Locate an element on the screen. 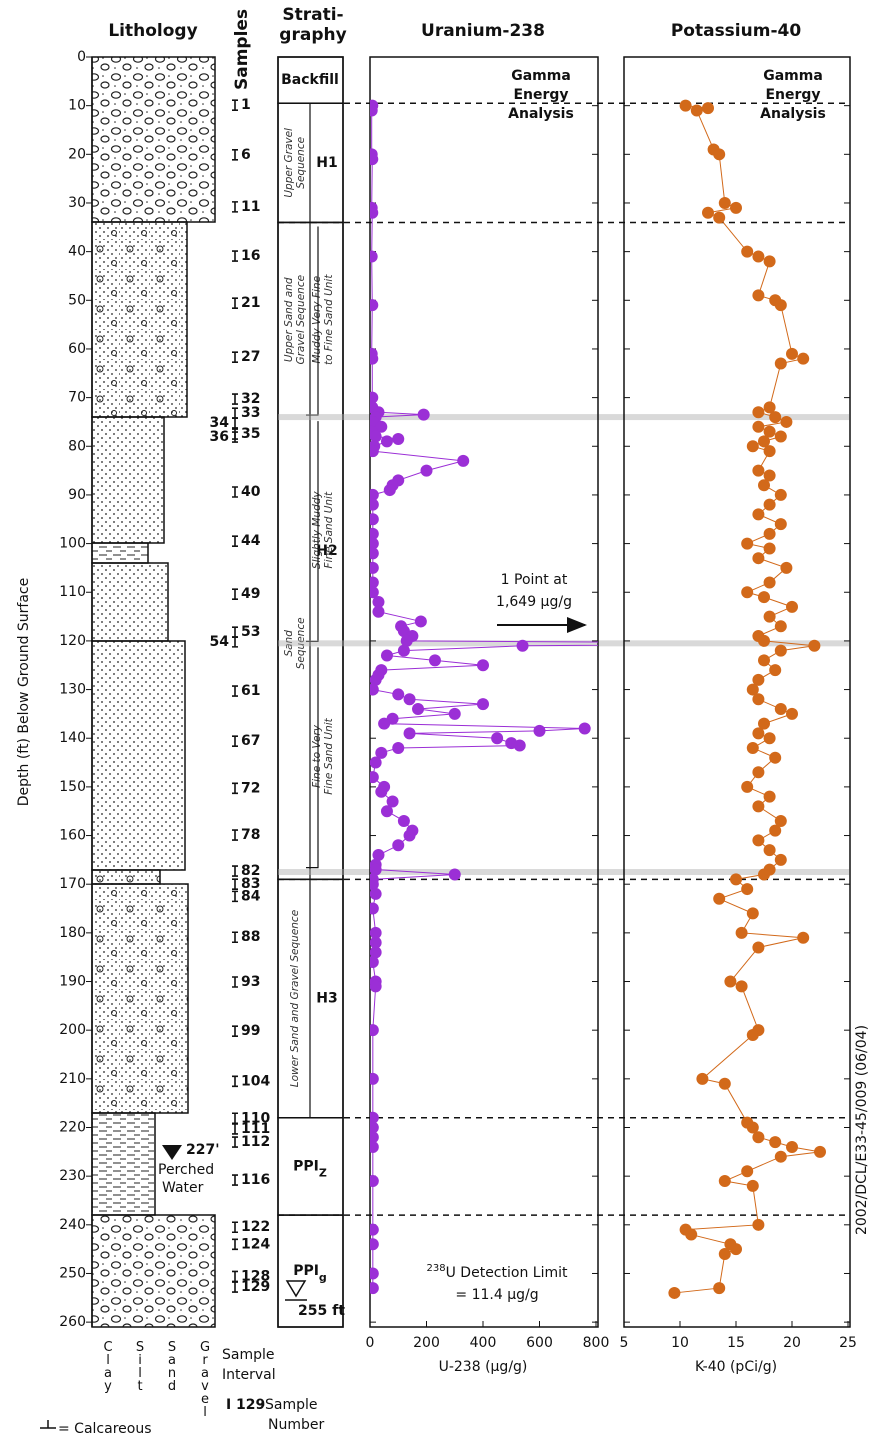 This screenshot has width=869, height=1441. sample-label: 36 is located at coordinates (219, 437).